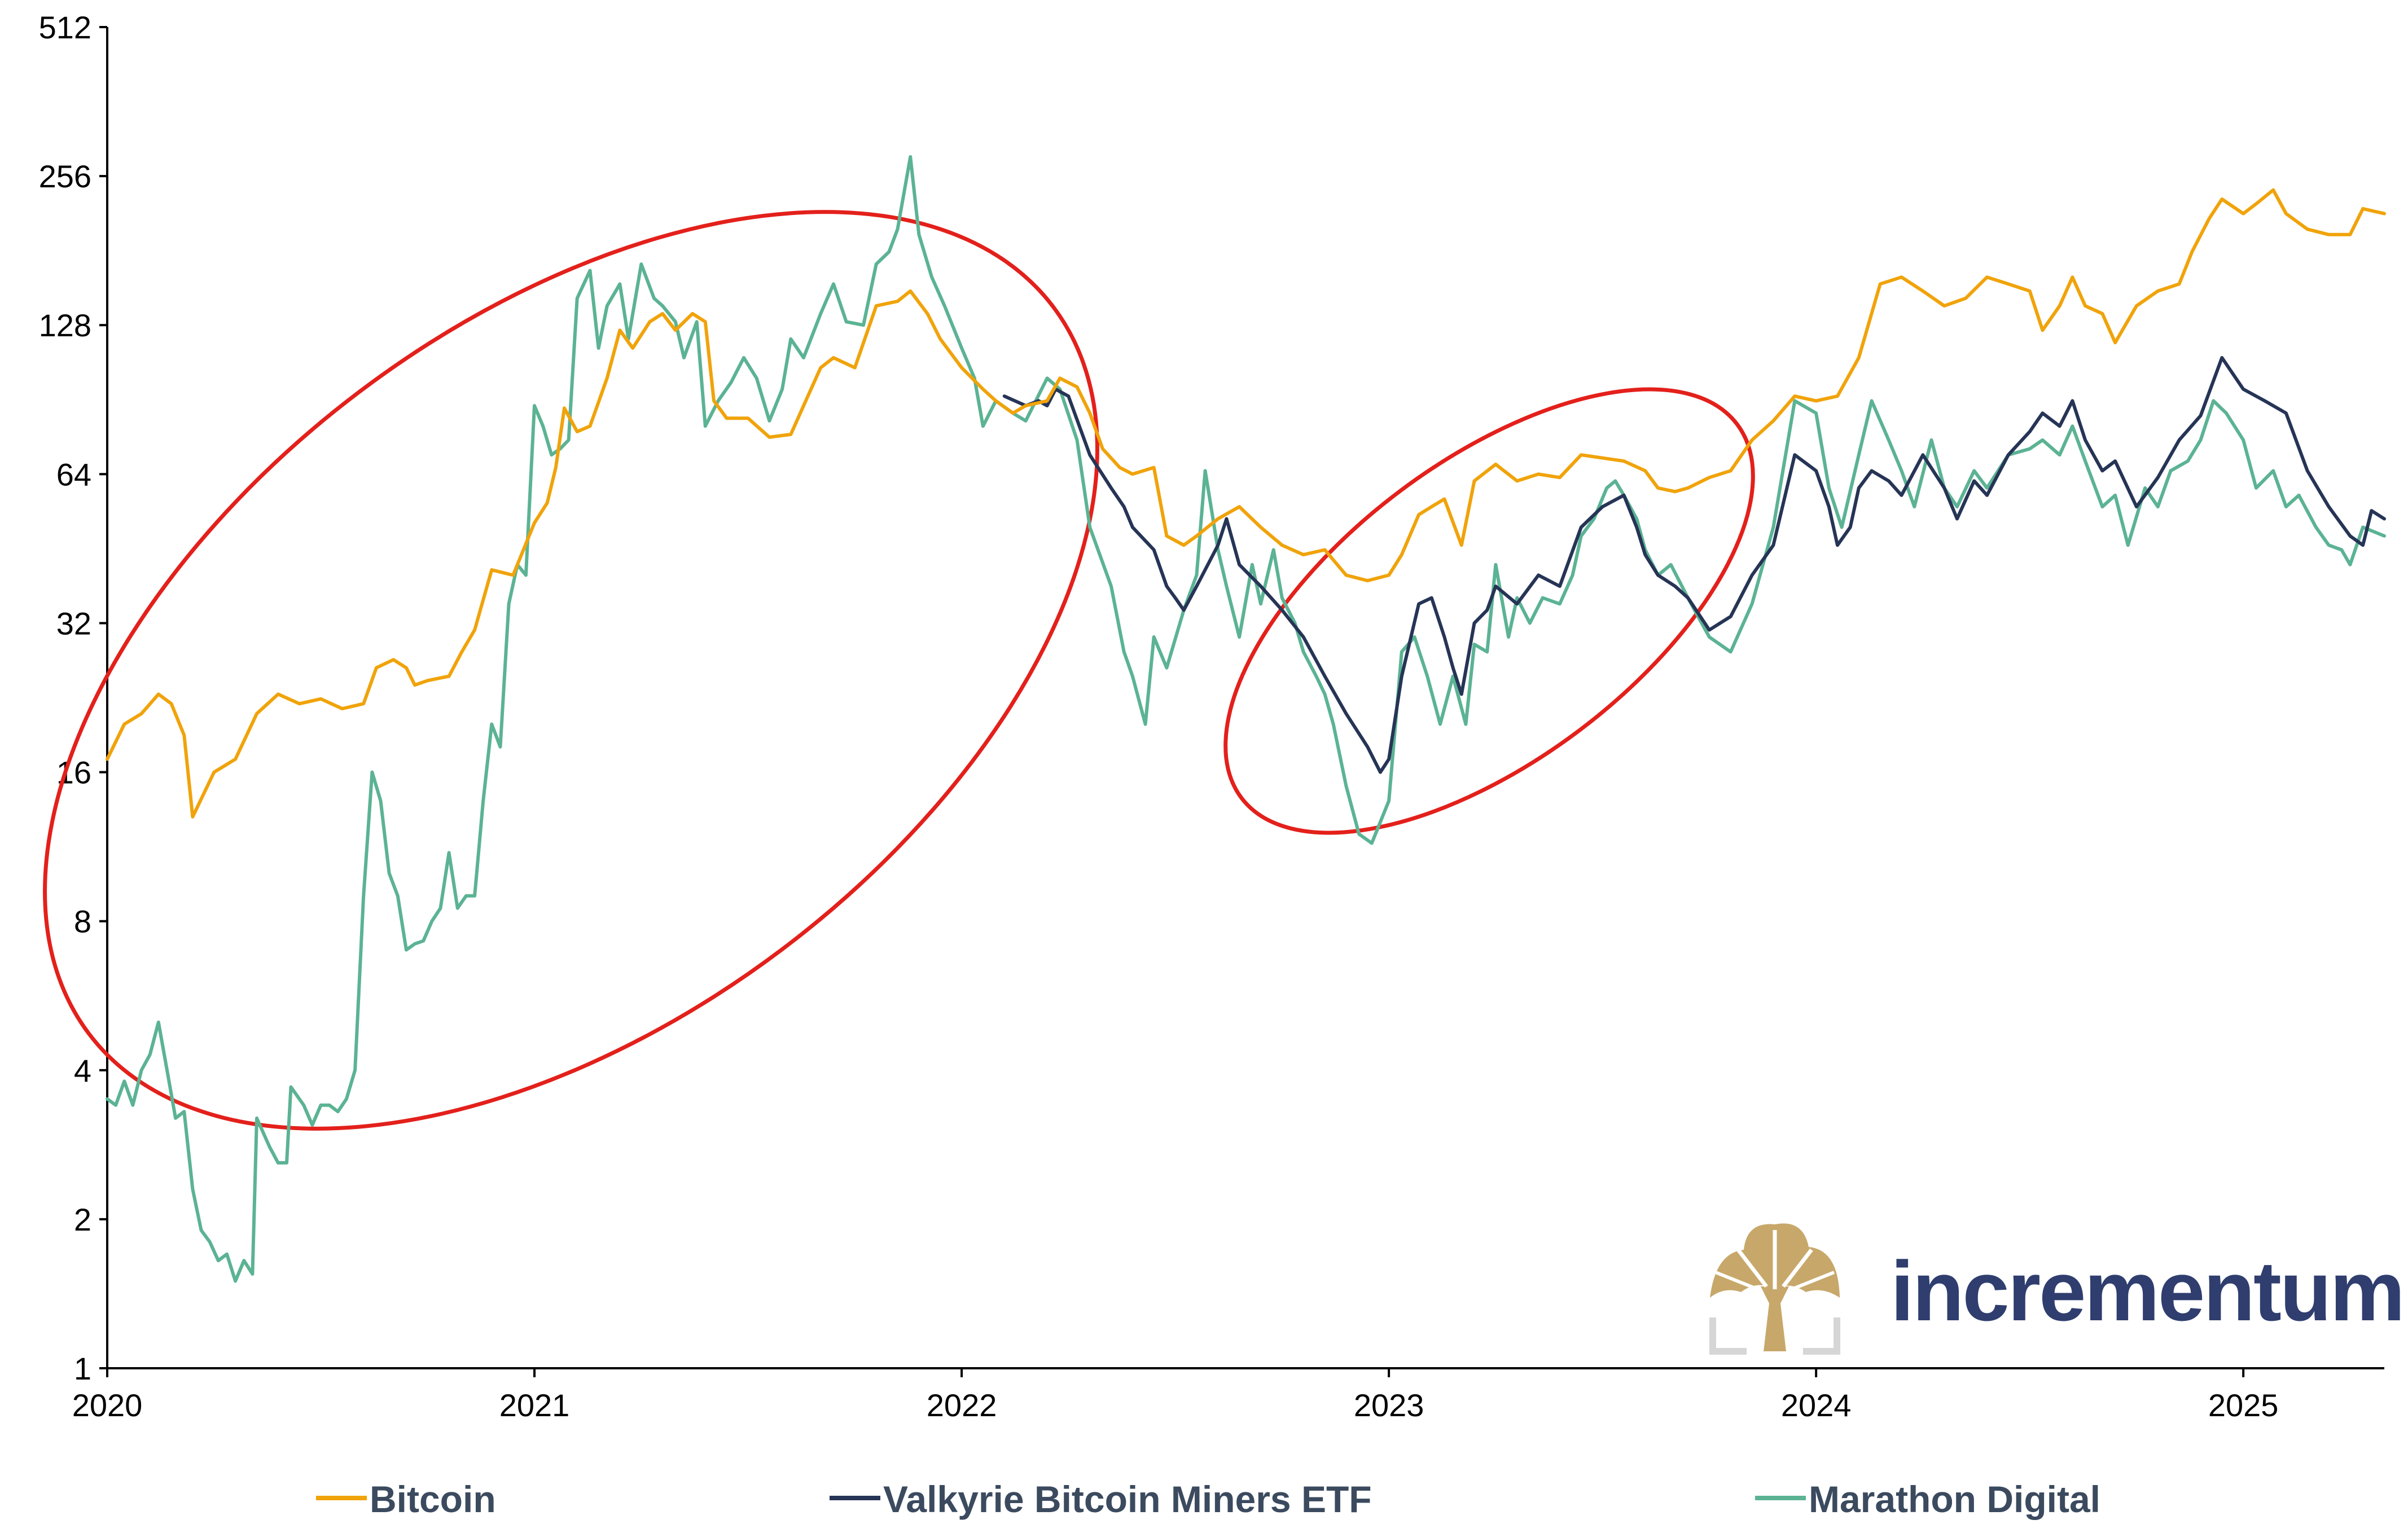  I want to click on legend-item-marathon: Marathon Digital, so click(1928, 1499).